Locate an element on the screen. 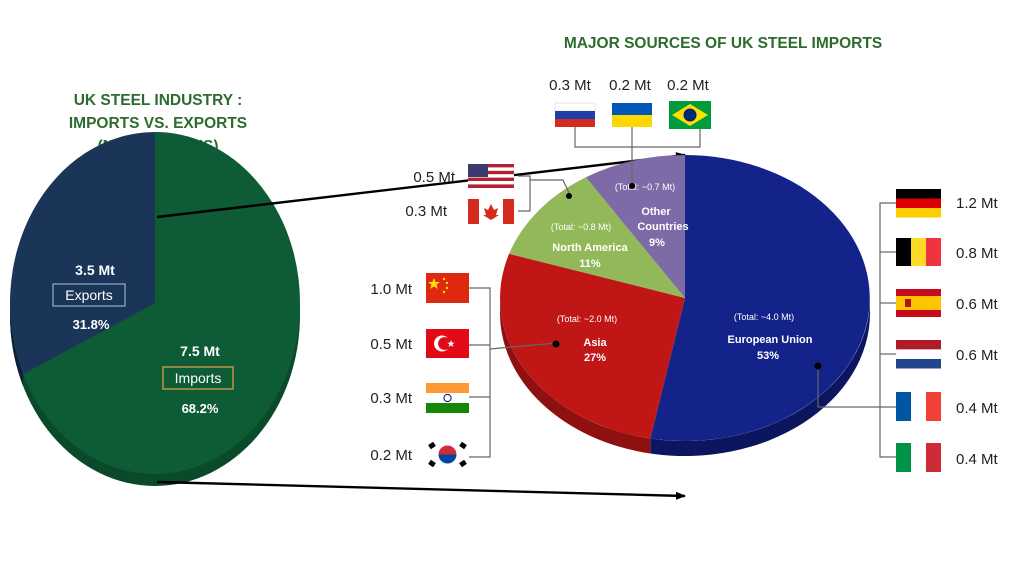  north-america-name-label: North America is located at coordinates (590, 248).